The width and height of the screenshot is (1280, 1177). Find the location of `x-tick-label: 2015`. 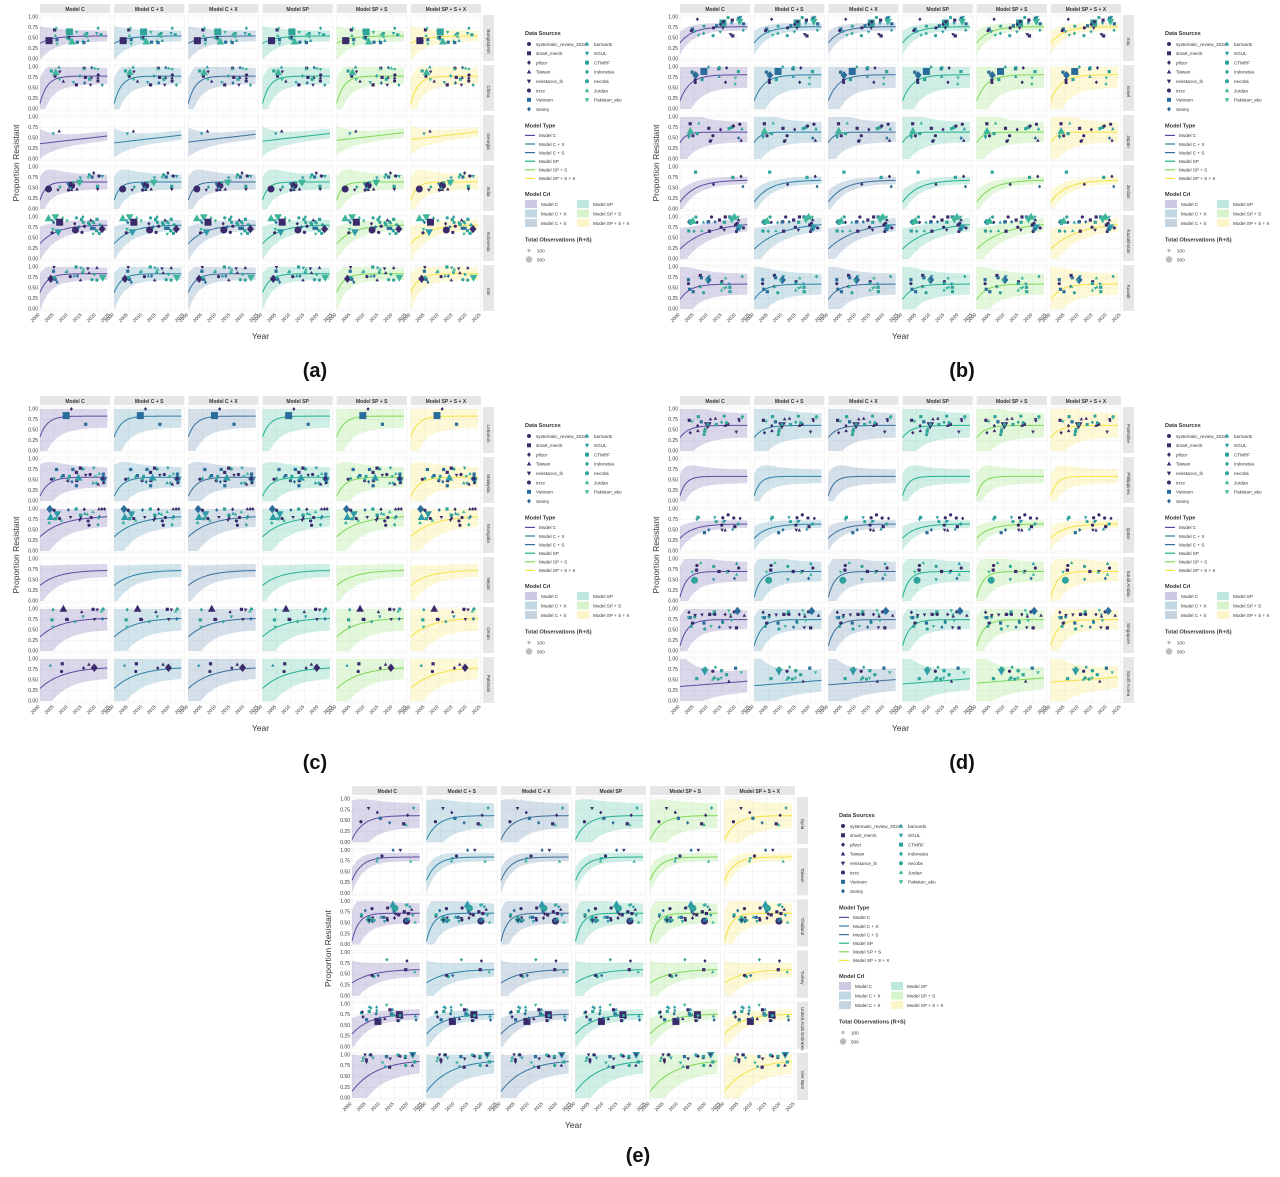

x-tick-label: 2015 is located at coordinates (226, 318).